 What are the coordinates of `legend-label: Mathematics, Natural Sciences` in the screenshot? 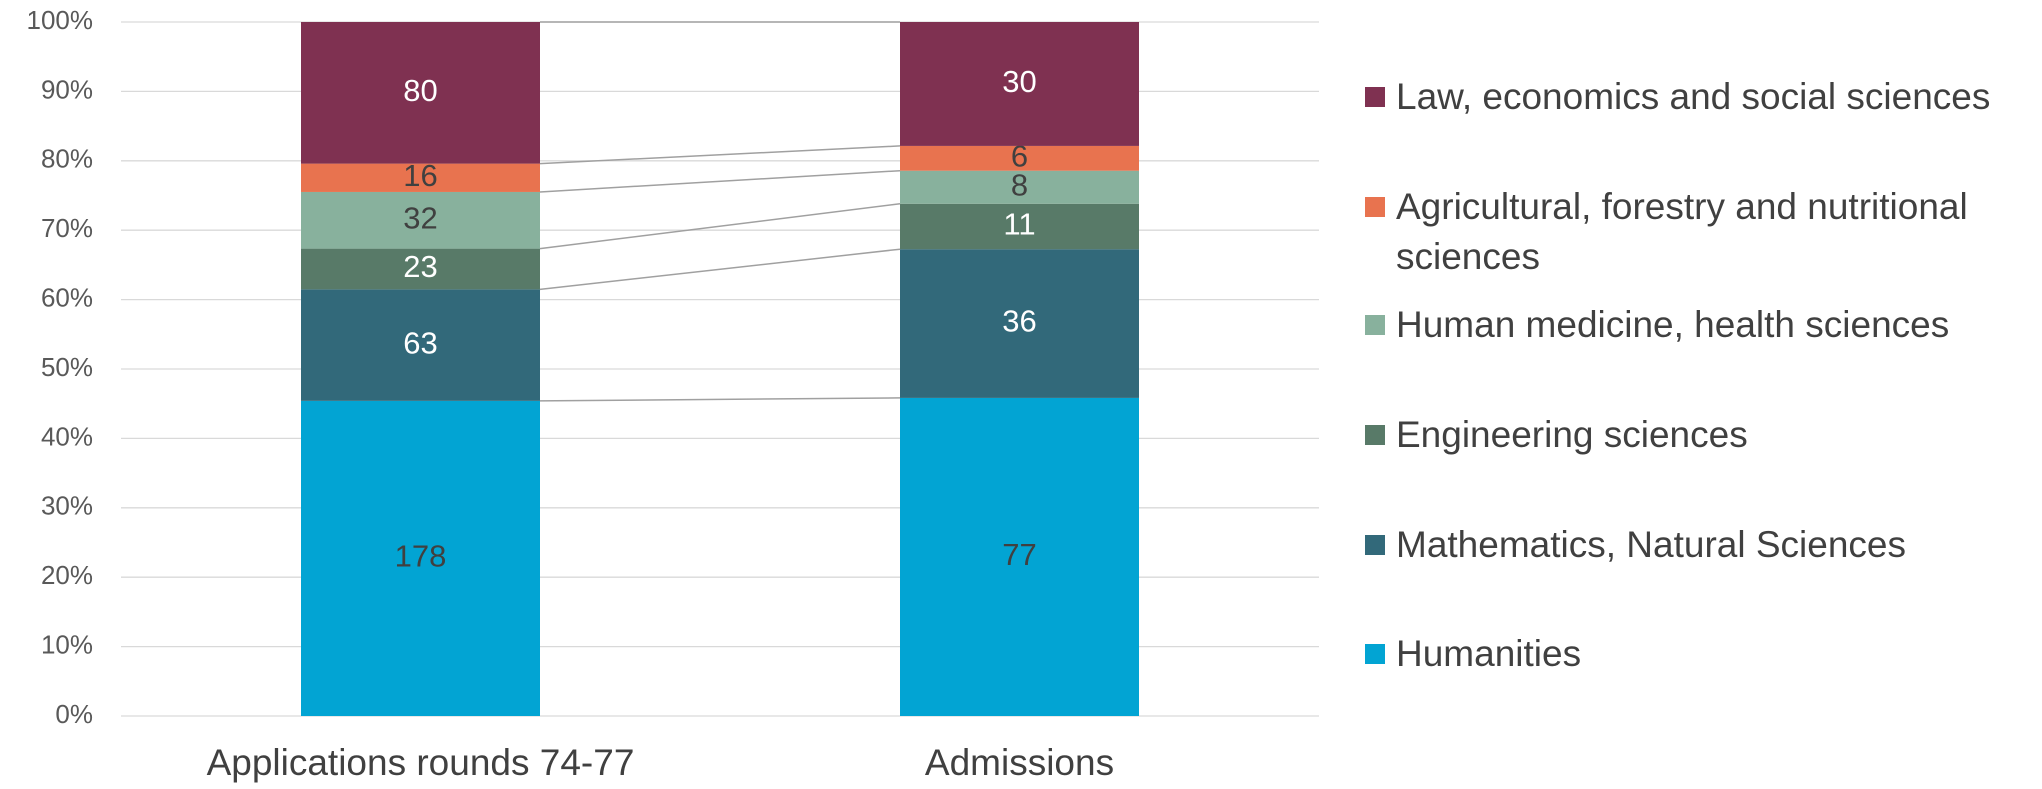 It's located at (1651, 544).